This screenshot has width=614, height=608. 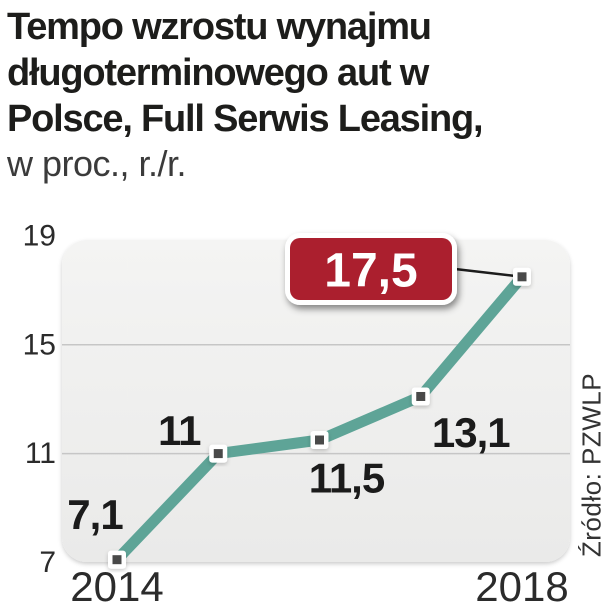 I want to click on data-point-label: 13,1, so click(x=471, y=432).